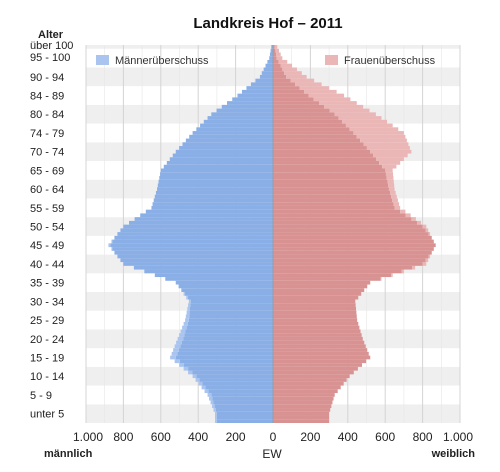 The height and width of the screenshot is (472, 500). Describe the element at coordinates (273, 437) in the screenshot. I see `x-tick-label: 0` at that location.